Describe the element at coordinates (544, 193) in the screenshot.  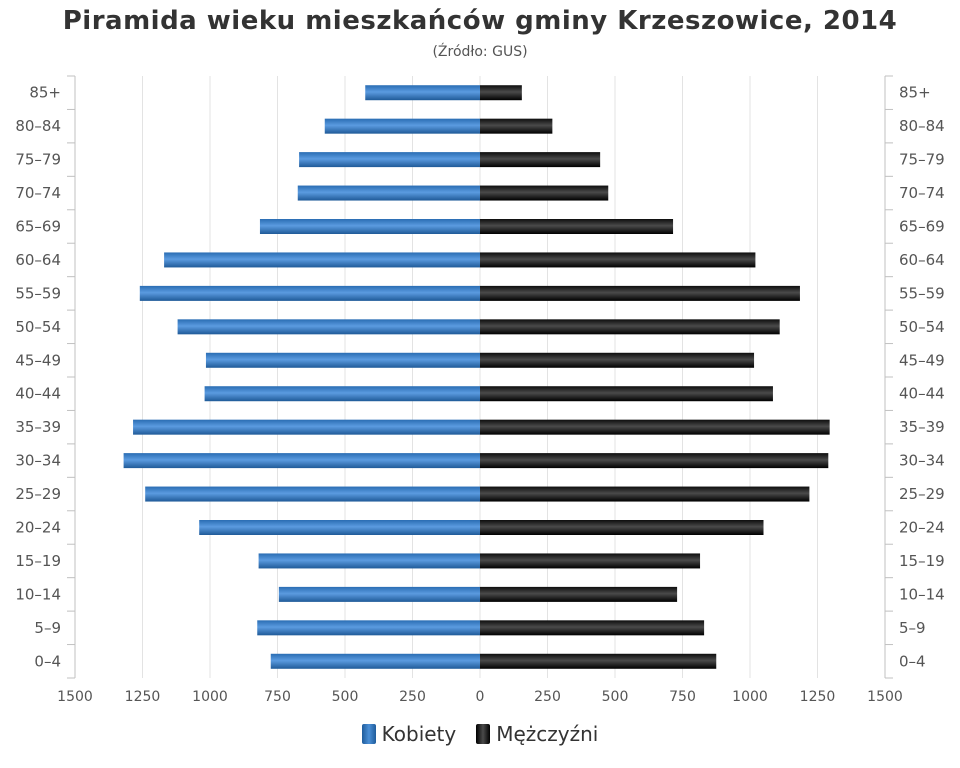
I see `bar-men-70–74` at that location.